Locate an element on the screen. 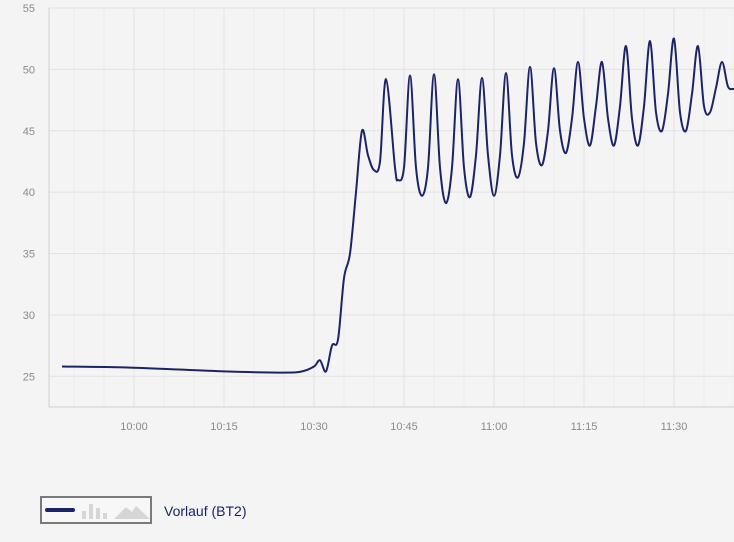 The width and height of the screenshot is (734, 542). y-tick-label: 40 is located at coordinates (29, 193).